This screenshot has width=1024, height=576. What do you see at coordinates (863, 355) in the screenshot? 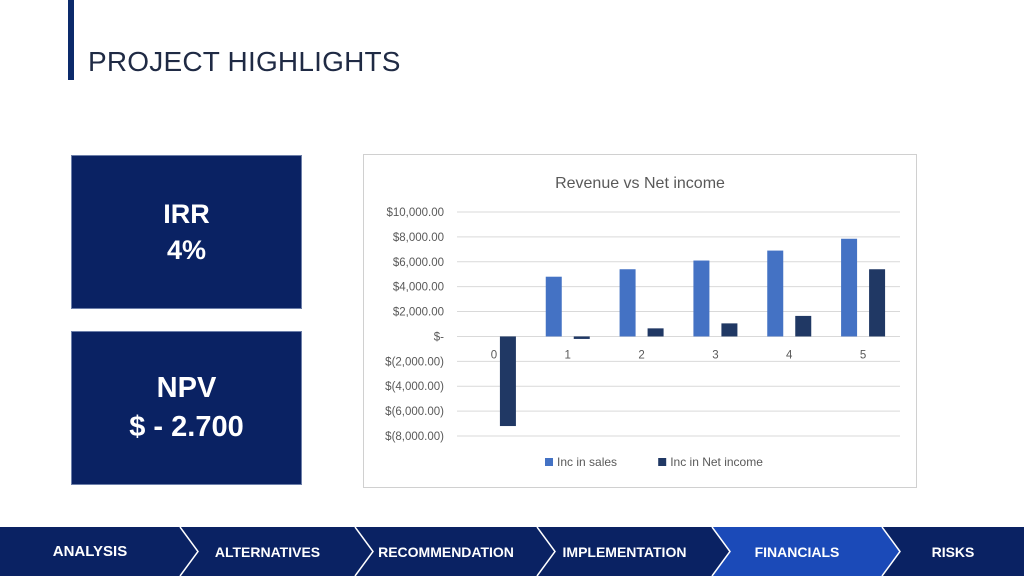
I see `x-tick-label: 5` at bounding box center [863, 355].